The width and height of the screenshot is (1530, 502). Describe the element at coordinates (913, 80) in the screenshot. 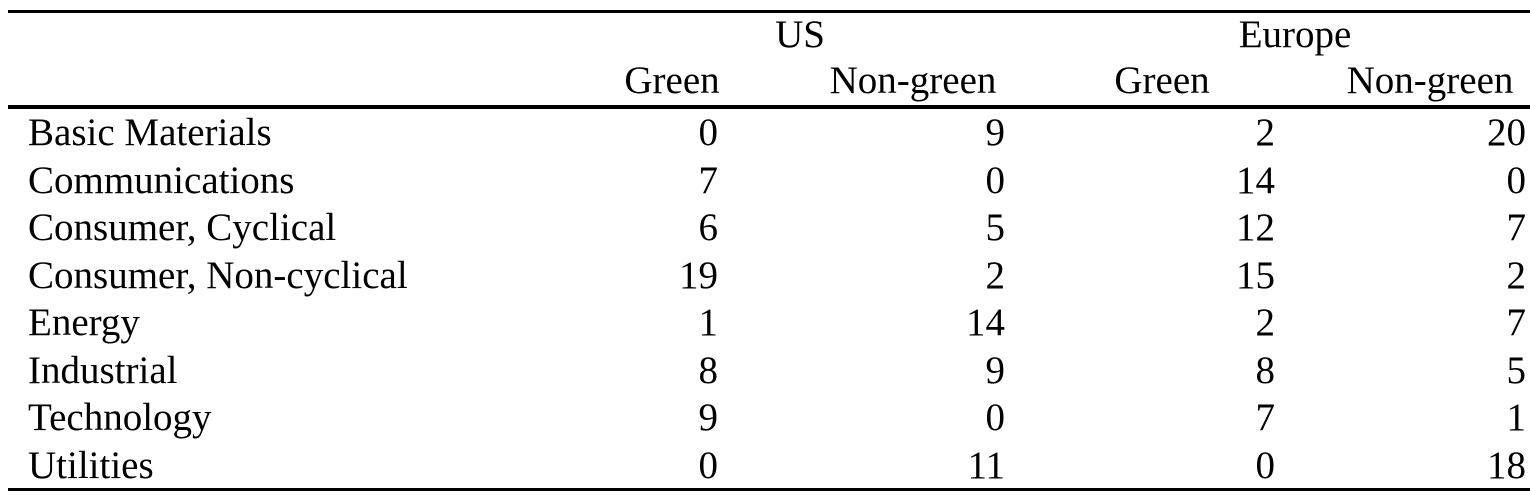

I see `subheader-us-nongreen: Non-green` at that location.